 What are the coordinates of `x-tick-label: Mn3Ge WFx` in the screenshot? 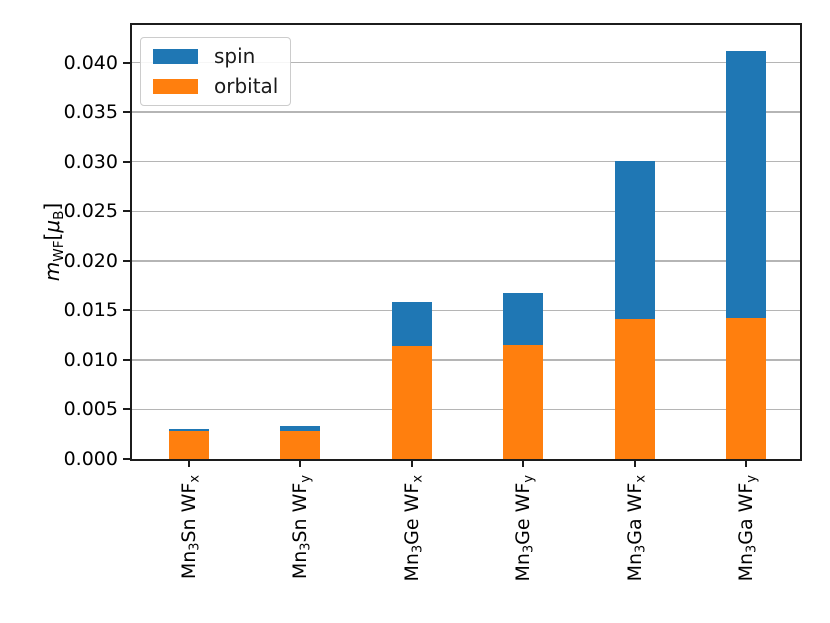 It's located at (454, 528).